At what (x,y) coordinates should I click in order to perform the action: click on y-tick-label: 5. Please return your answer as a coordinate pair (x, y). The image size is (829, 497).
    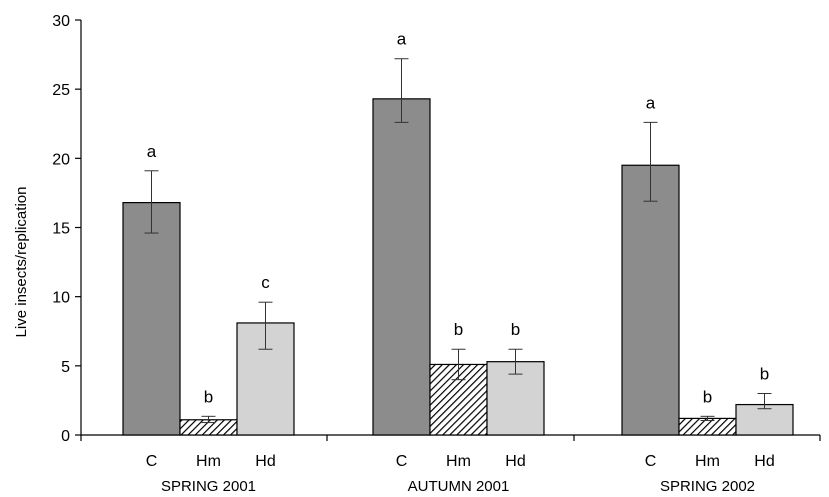
    Looking at the image, I should click on (65, 367).